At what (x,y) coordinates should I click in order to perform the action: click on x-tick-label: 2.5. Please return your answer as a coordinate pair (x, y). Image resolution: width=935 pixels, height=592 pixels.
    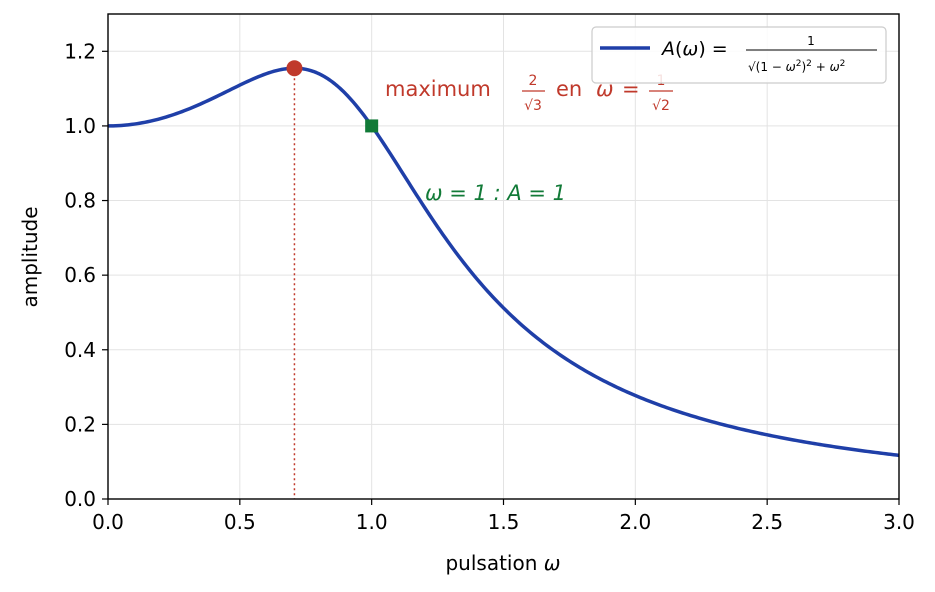
    Looking at the image, I should click on (767, 522).